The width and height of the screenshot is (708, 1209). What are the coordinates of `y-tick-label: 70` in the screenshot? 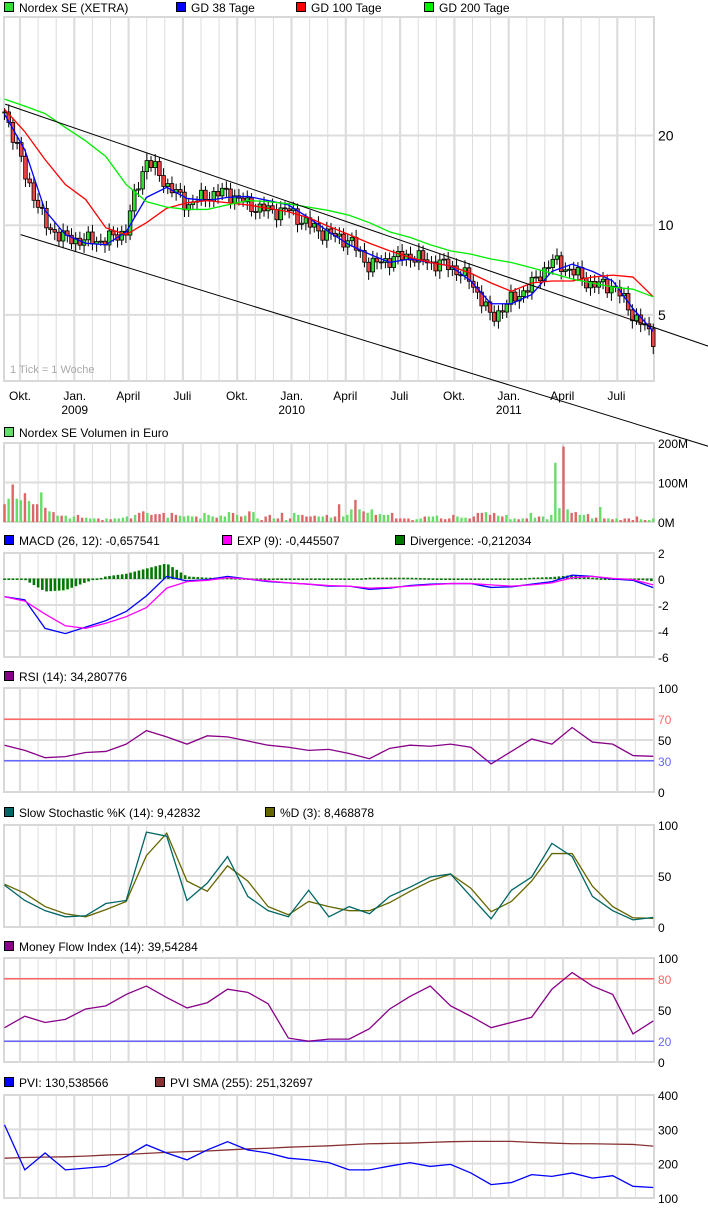 It's located at (665, 720).